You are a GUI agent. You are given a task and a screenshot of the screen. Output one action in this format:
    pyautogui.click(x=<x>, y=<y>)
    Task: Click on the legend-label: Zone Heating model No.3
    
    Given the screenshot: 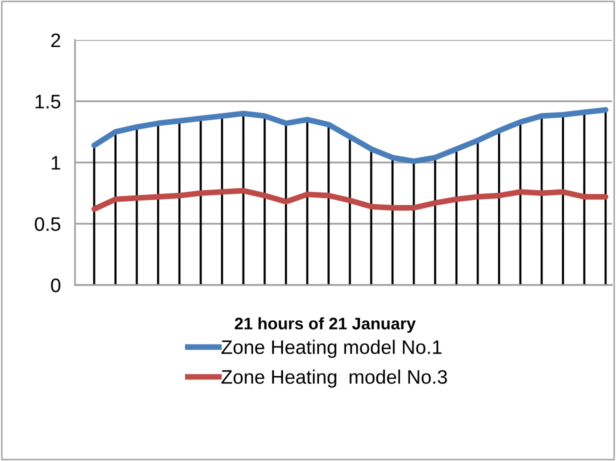 What is the action you would take?
    pyautogui.click(x=334, y=379)
    